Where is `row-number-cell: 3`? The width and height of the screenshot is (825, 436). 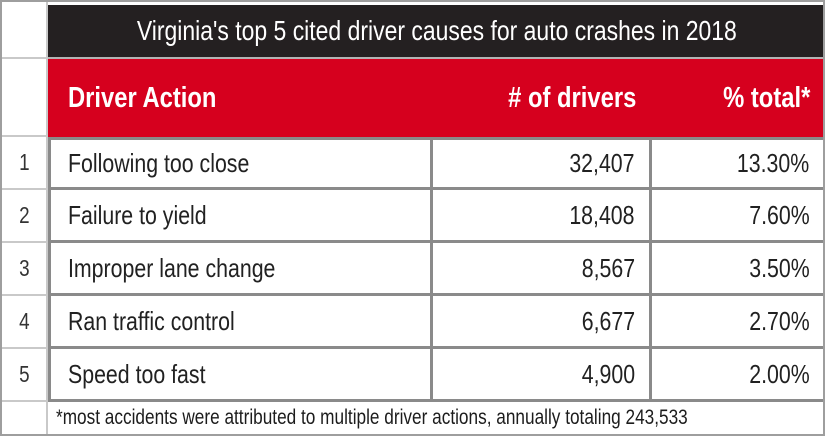
row-number-cell: 3 is located at coordinates (25, 269).